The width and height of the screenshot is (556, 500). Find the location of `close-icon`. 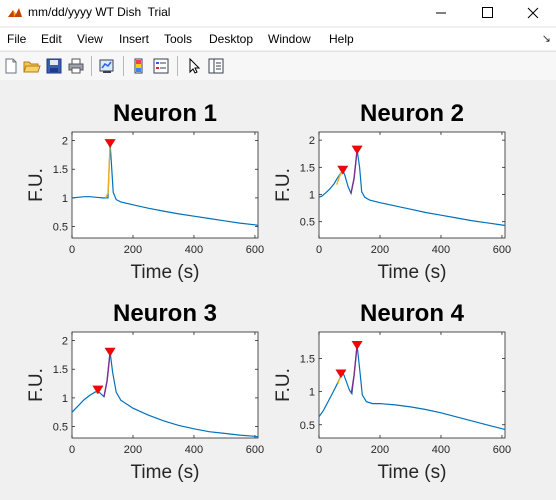

close-icon is located at coordinates (533, 13).